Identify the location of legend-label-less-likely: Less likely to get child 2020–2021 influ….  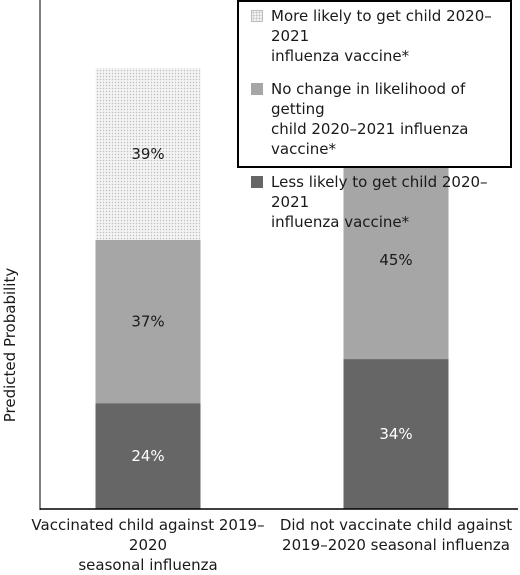
(387, 202).